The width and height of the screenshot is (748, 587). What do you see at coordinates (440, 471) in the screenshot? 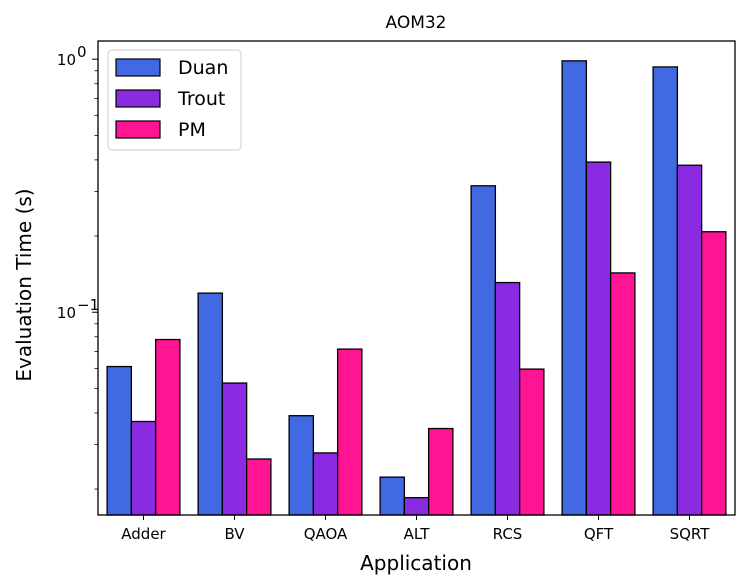
I see `bar-pm-alt` at bounding box center [440, 471].